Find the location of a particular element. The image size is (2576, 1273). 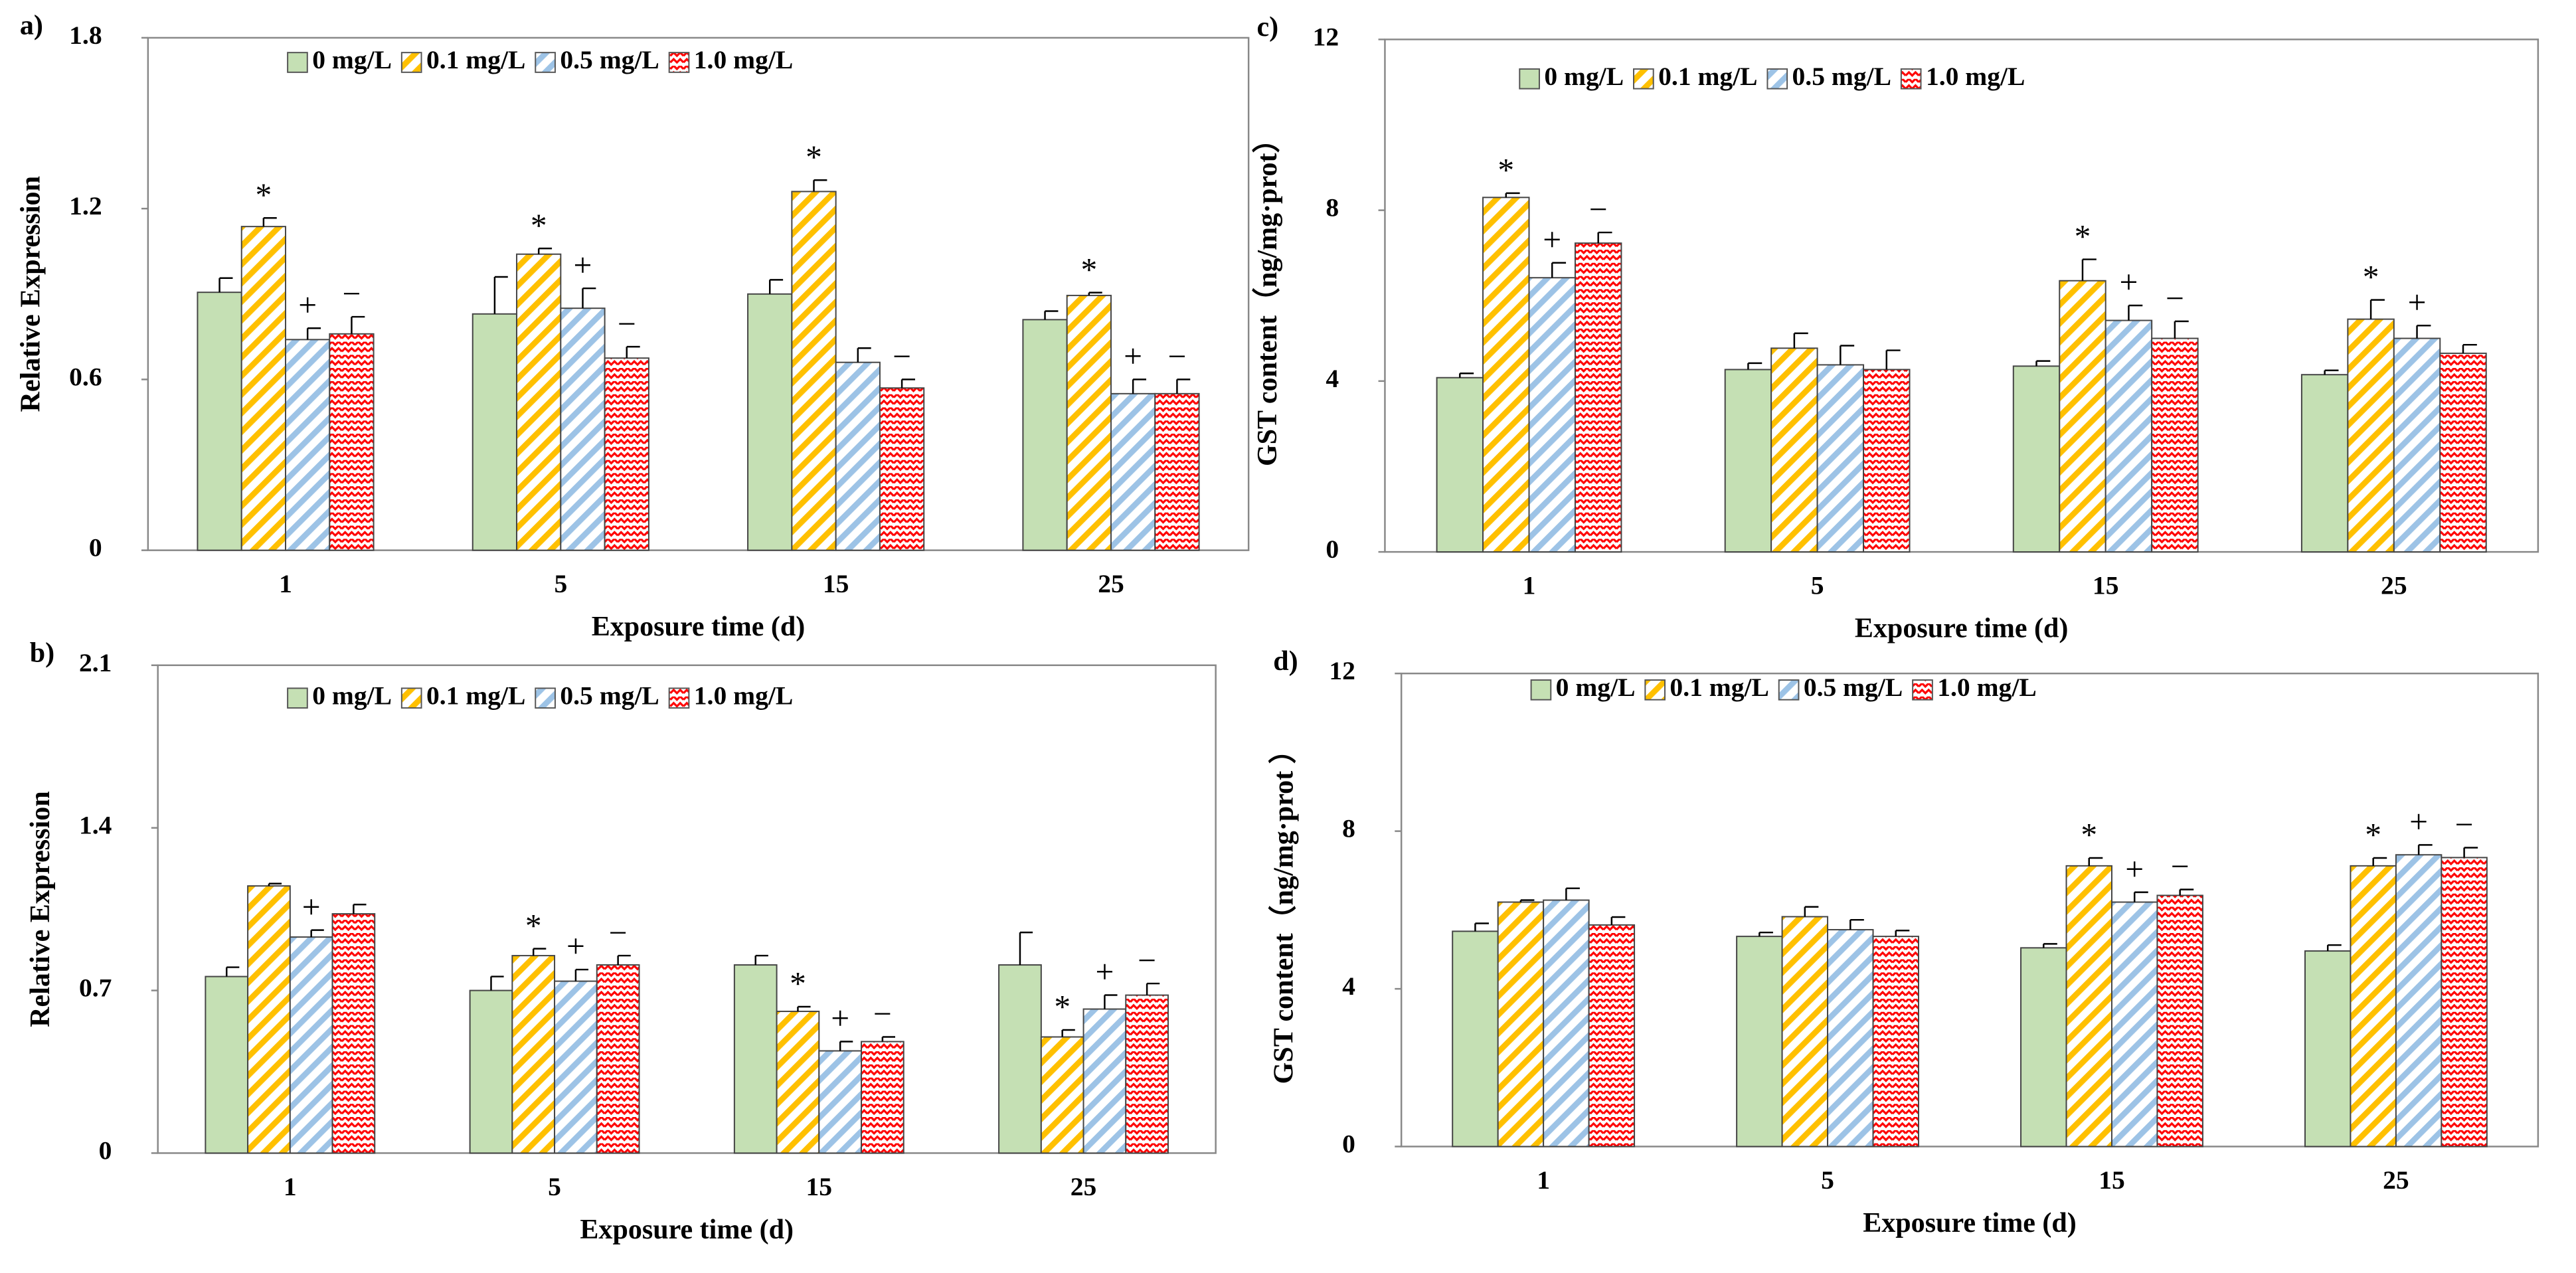

x-tick-label: 5 is located at coordinates (560, 583).